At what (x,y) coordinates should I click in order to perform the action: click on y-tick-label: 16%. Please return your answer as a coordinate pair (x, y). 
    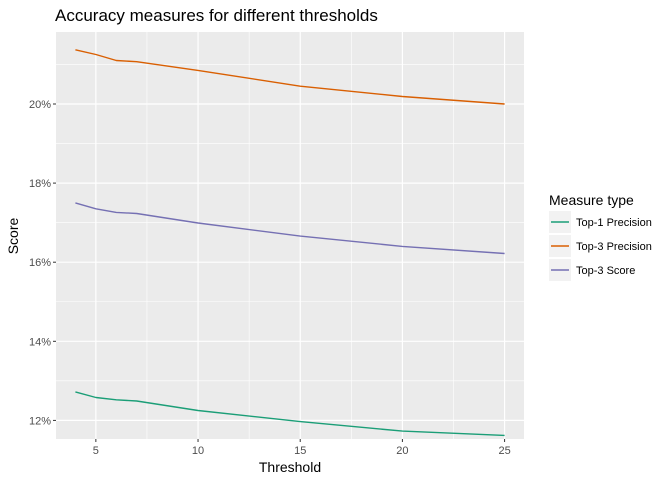
    Looking at the image, I should click on (40, 263).